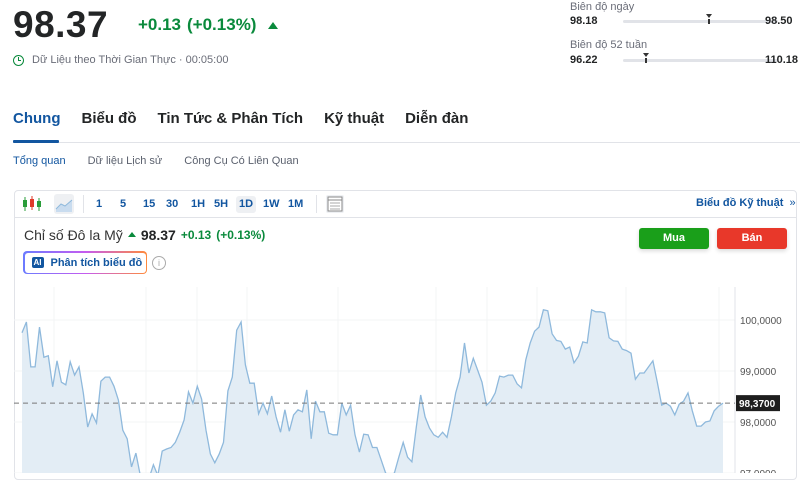  Describe the element at coordinates (271, 204) in the screenshot. I see `interval-1w: 1W` at that location.